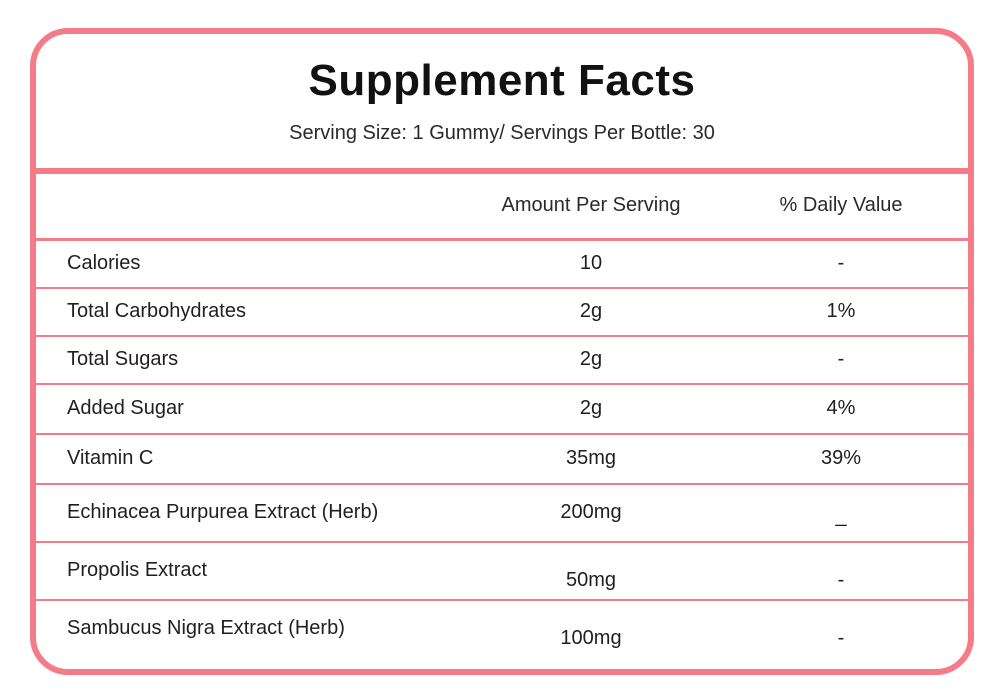  I want to click on nutrient-amount: 200mg, so click(591, 512).